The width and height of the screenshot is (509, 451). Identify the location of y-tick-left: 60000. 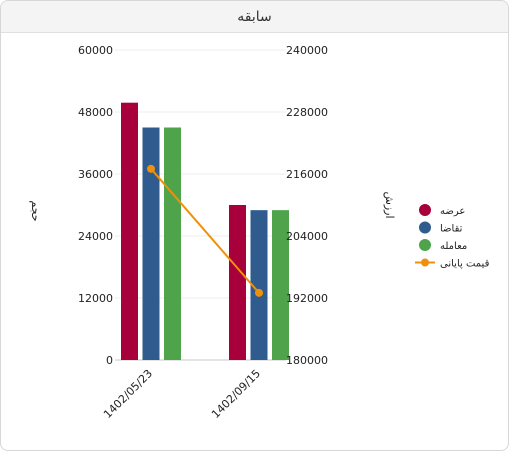
(95, 50).